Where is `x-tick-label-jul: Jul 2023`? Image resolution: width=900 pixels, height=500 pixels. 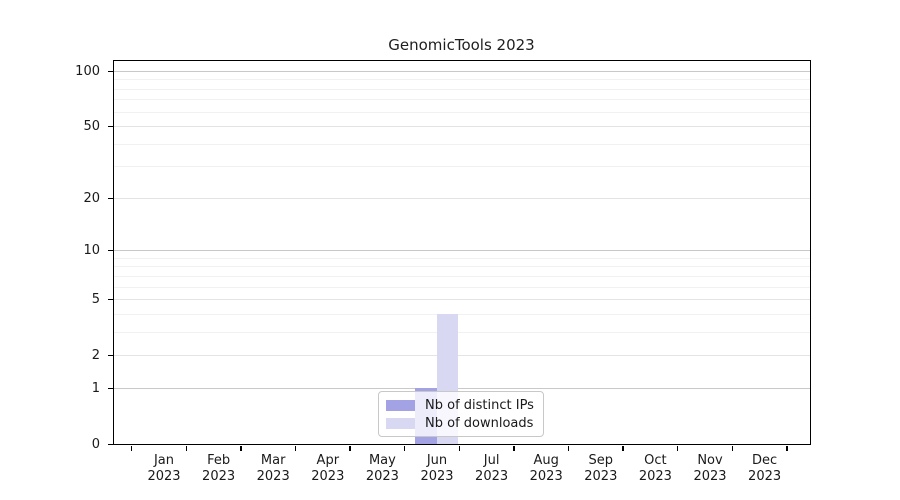 x-tick-label-jul: Jul 2023 is located at coordinates (492, 469).